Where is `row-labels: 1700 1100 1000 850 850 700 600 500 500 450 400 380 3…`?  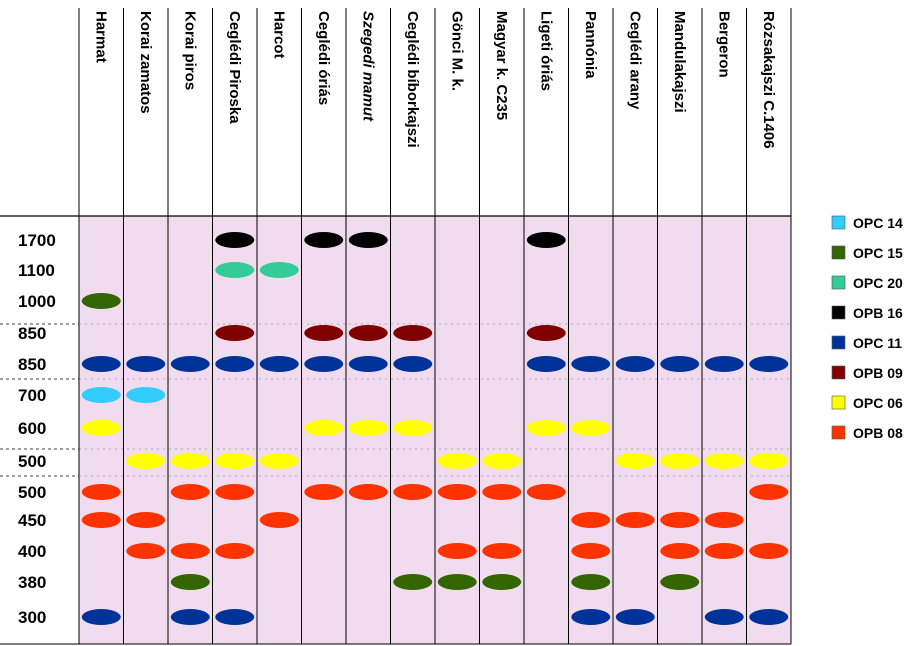 row-labels: 1700 1100 1000 850 850 700 600 500 500 450 400 380 3… is located at coordinates (37, 429).